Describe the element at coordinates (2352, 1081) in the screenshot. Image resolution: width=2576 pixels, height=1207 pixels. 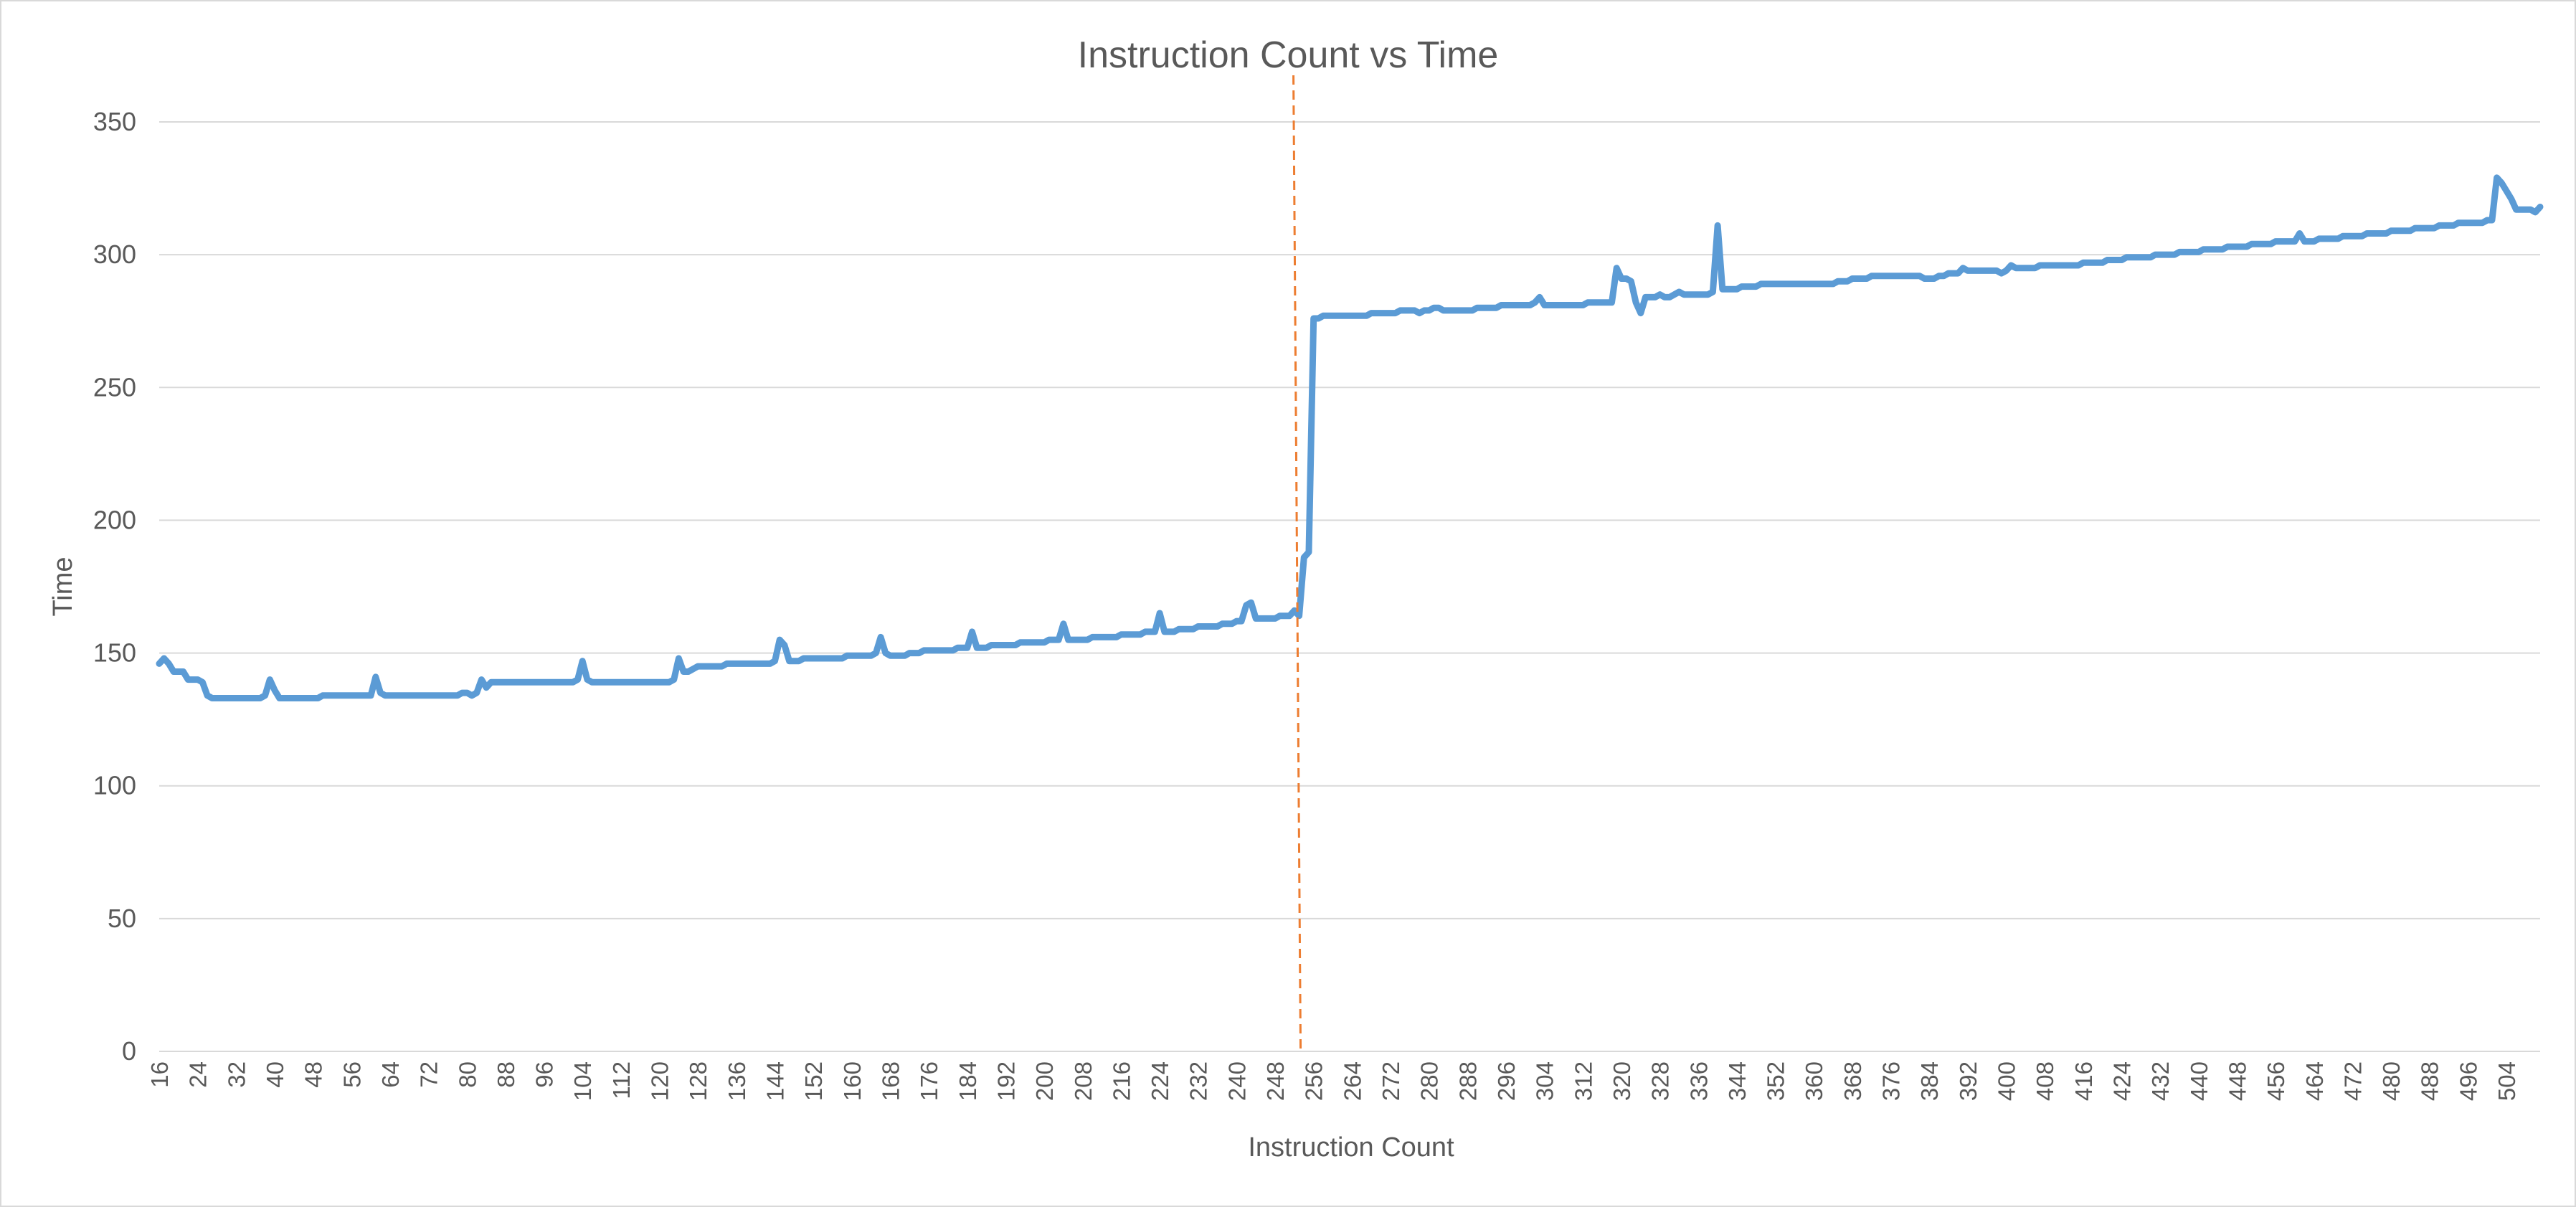
I see `x-tick-label: 472` at that location.